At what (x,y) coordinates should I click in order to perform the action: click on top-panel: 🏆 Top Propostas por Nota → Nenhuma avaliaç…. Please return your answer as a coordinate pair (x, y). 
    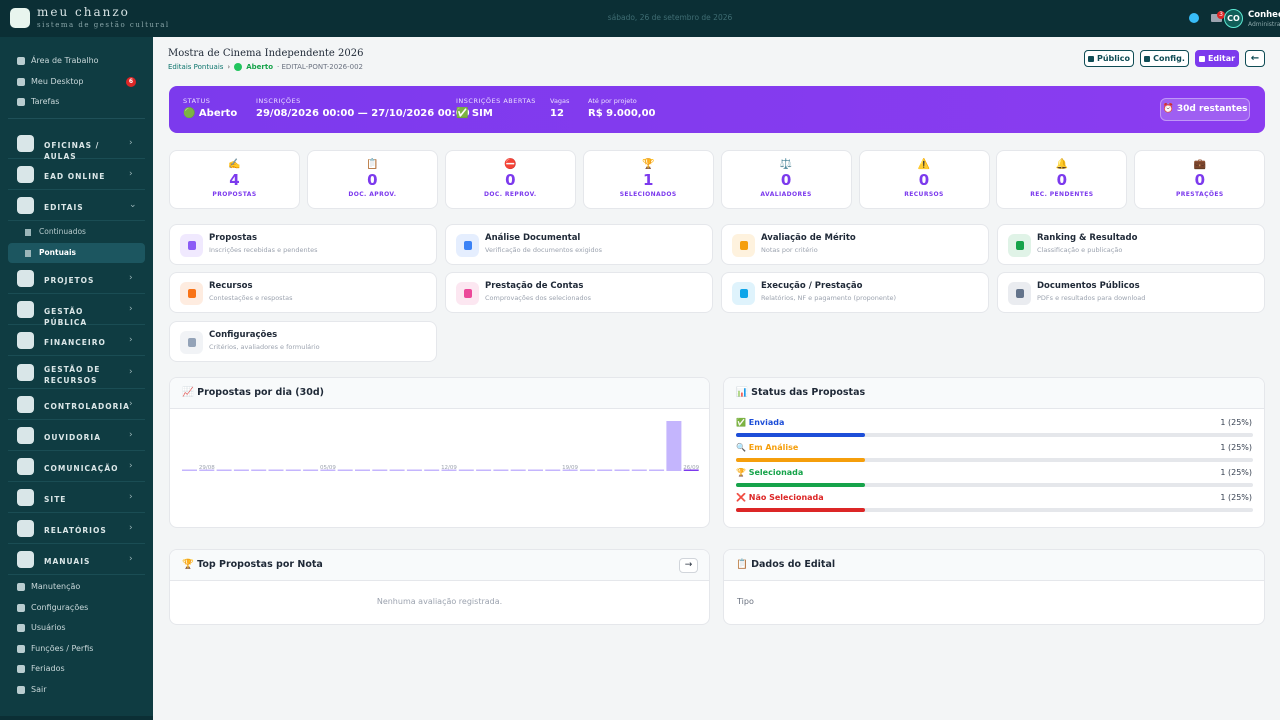
    Looking at the image, I should click on (439, 587).